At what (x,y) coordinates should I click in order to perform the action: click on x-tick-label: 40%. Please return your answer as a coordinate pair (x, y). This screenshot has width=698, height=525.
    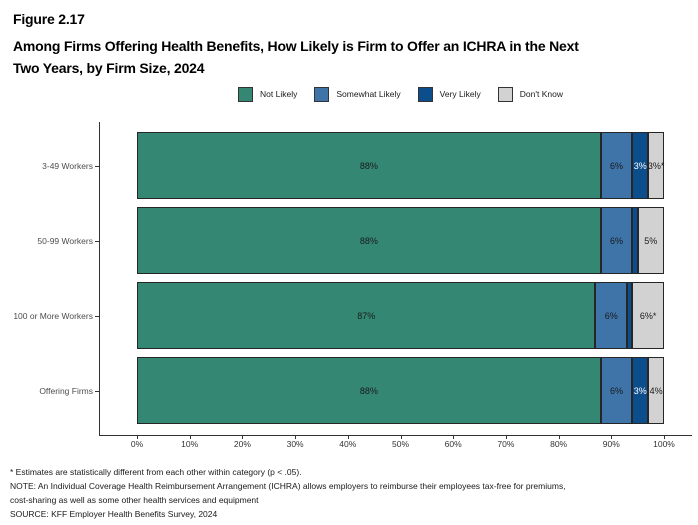
    Looking at the image, I should click on (348, 444).